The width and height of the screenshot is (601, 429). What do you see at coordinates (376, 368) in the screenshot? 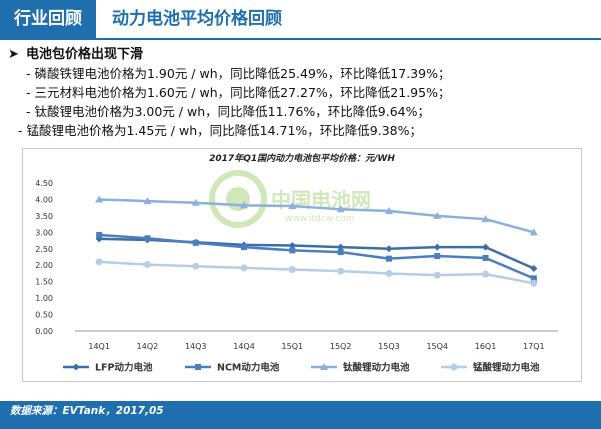
I see `legend-label: 钛酸锂动力电池` at bounding box center [376, 368].